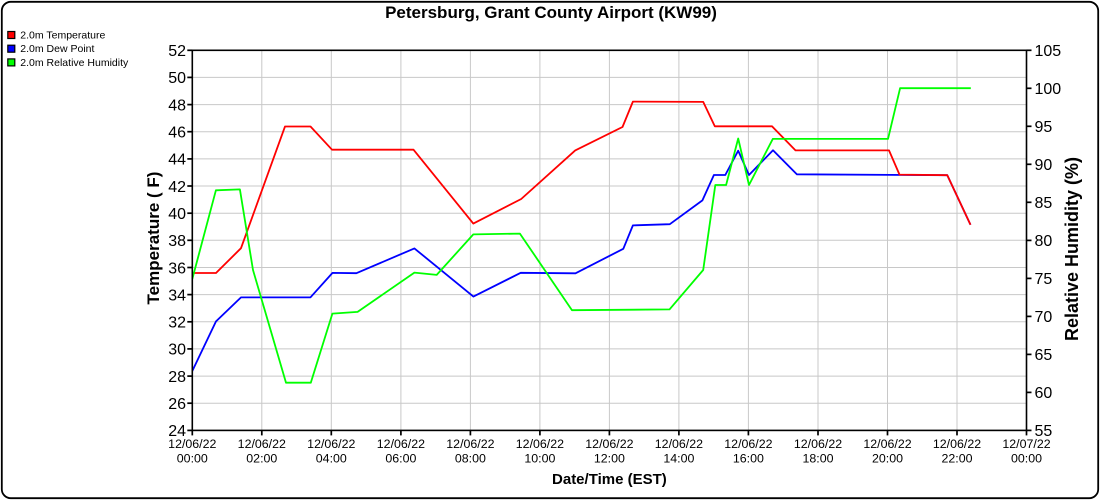 This screenshot has height=500, width=1100. Describe the element at coordinates (177, 241) in the screenshot. I see `svg-text: 38` at that location.